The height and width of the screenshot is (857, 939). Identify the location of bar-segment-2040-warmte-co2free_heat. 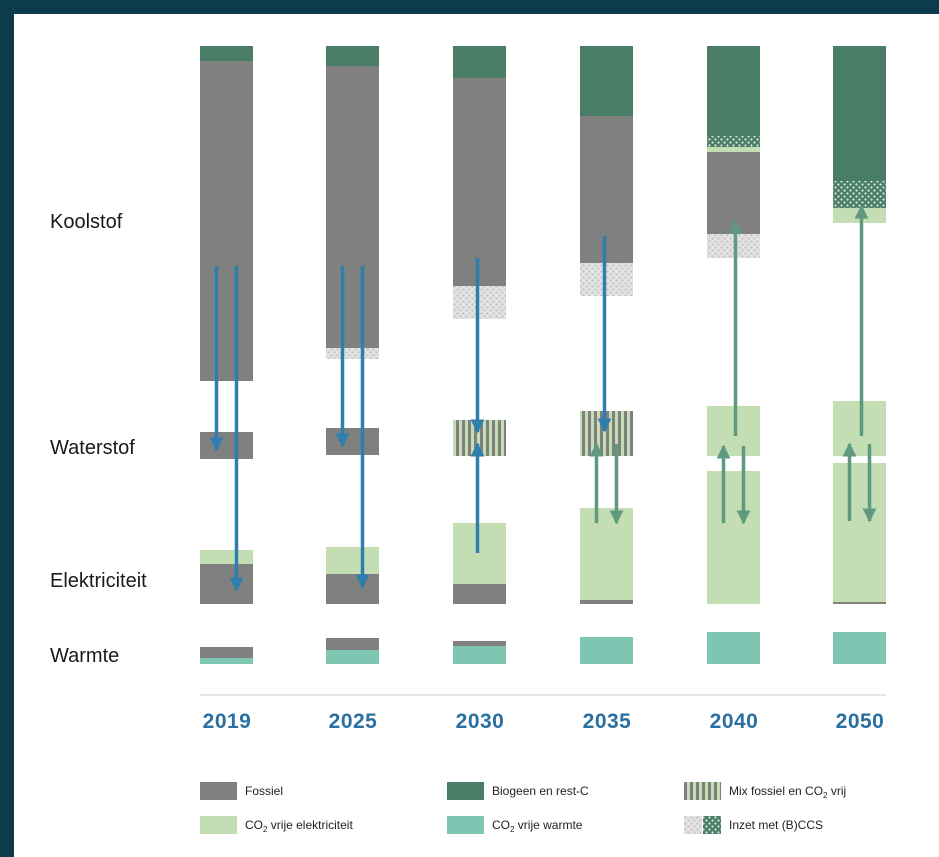
(733, 648).